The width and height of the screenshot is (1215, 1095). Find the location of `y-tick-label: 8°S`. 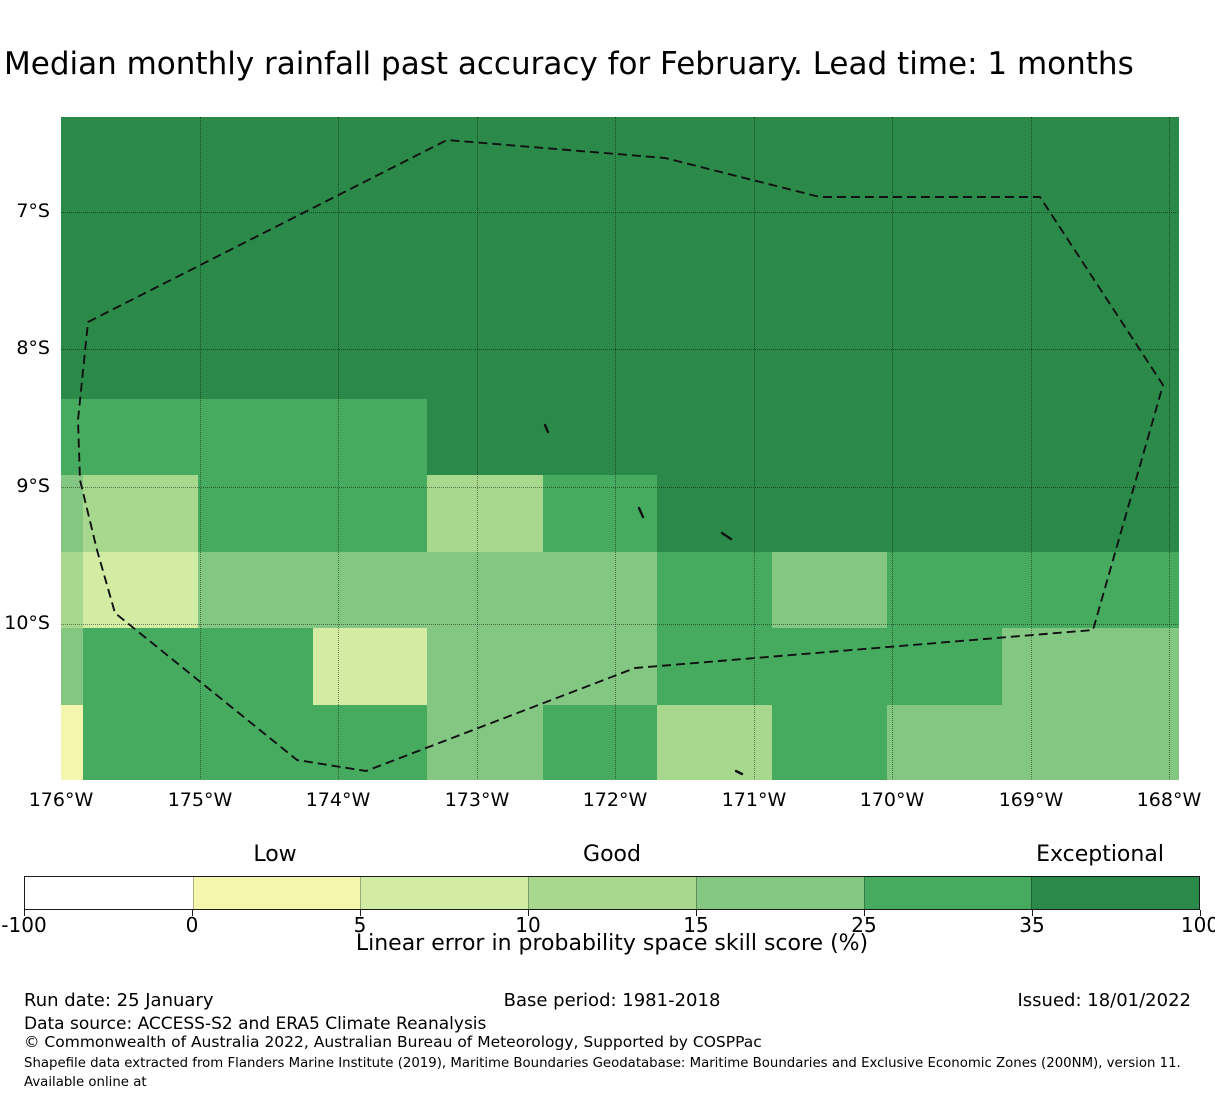

y-tick-label: 8°S is located at coordinates (33, 347).